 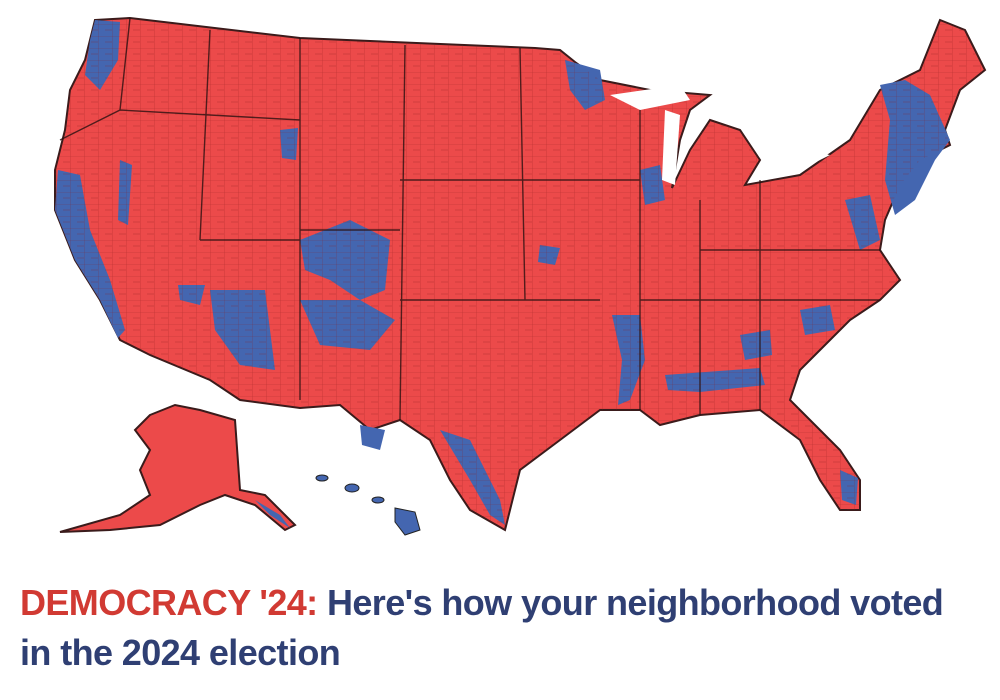 I want to click on hawaii, so click(x=368, y=505).